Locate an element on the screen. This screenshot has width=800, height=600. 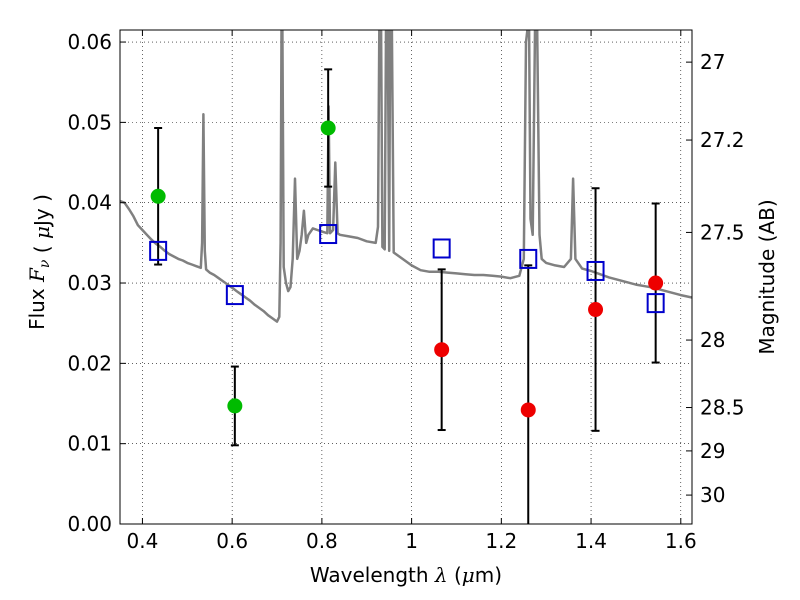
y2-tick-label: 27 is located at coordinates (712, 62).